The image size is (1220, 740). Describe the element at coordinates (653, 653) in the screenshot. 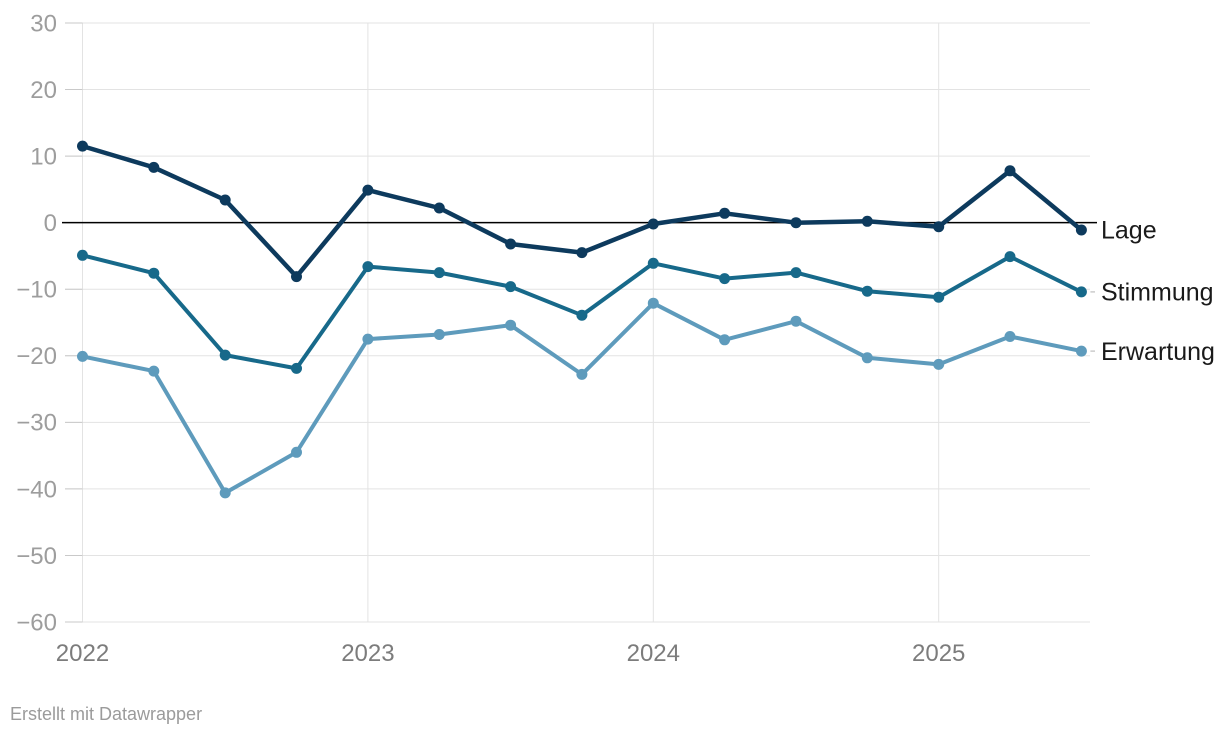

I see `x-tick-label: 2024` at that location.